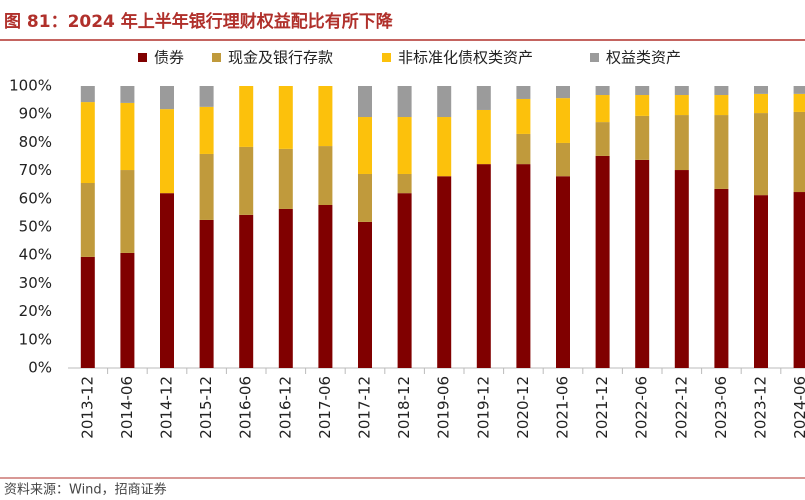 The image size is (805, 500). What do you see at coordinates (563, 407) in the screenshot?
I see `x-tick-label: 2021-06` at bounding box center [563, 407].